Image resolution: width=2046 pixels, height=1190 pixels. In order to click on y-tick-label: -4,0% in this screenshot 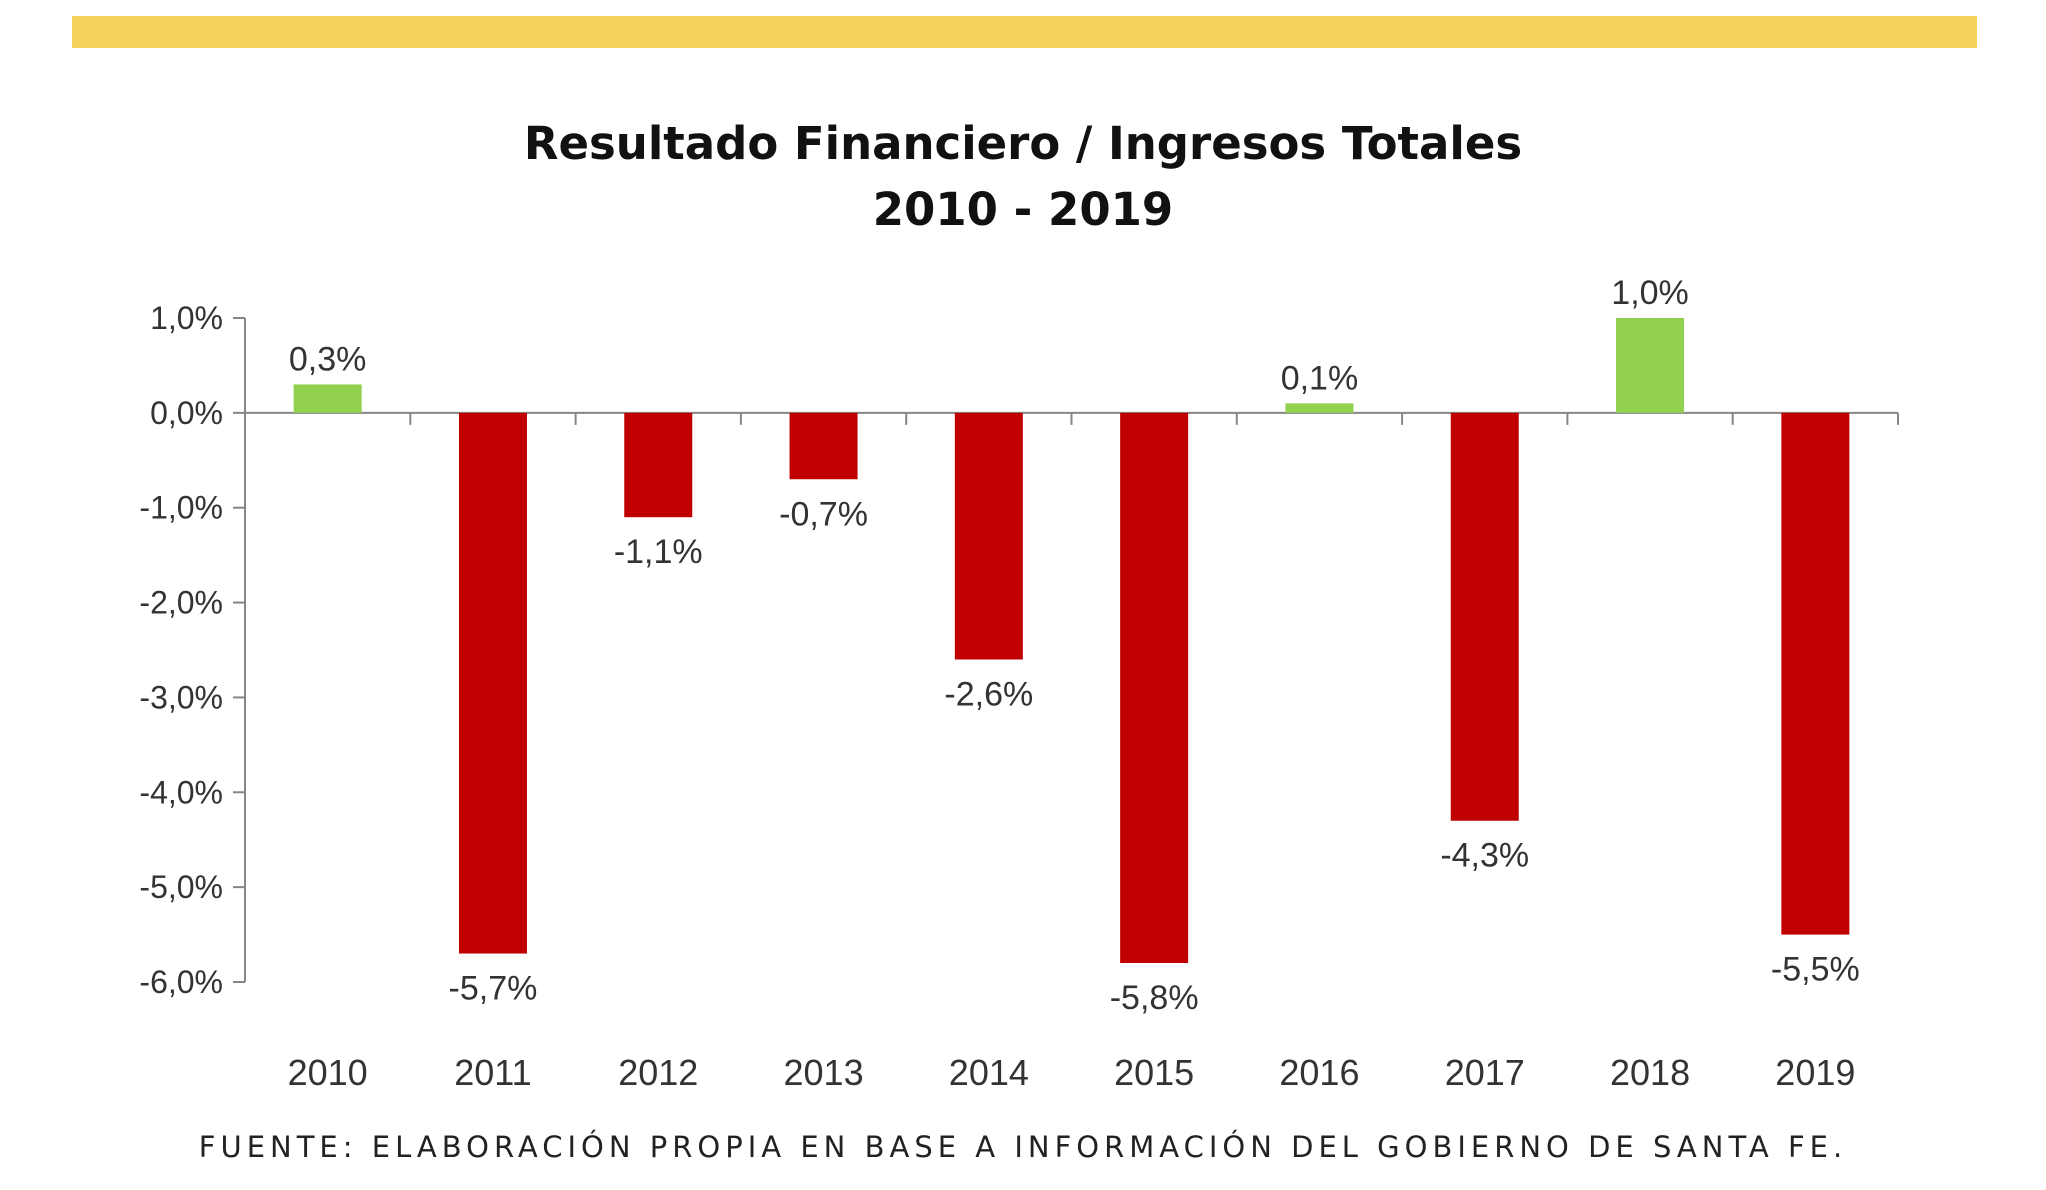, I will do `click(181, 792)`.